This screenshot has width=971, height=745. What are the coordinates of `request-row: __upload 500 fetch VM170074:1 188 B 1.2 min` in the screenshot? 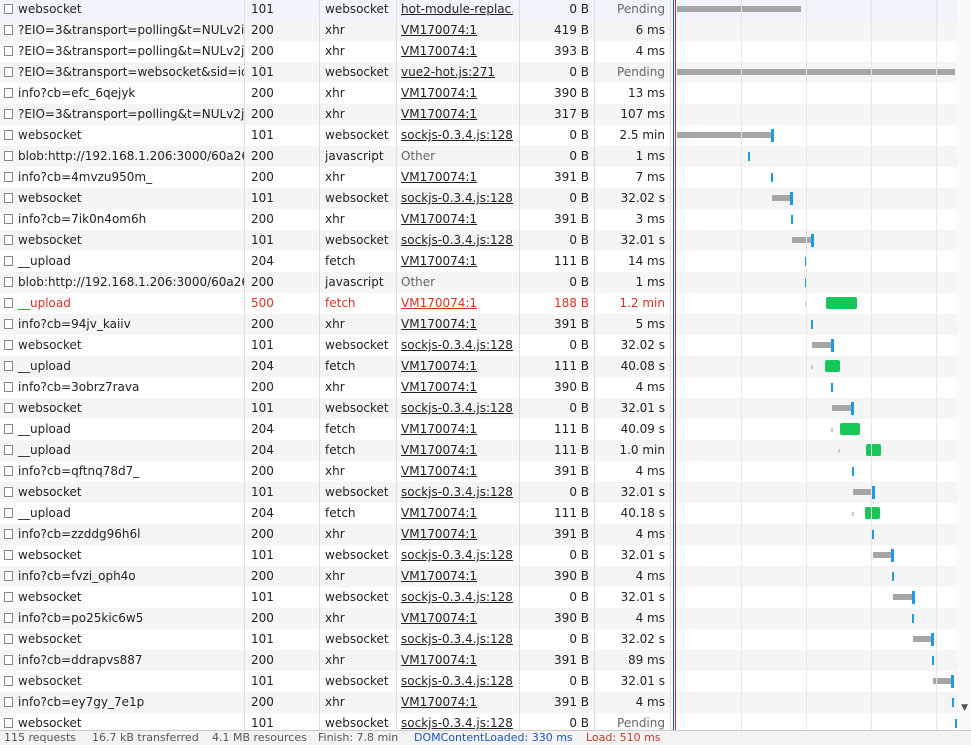 It's located at (485, 303).